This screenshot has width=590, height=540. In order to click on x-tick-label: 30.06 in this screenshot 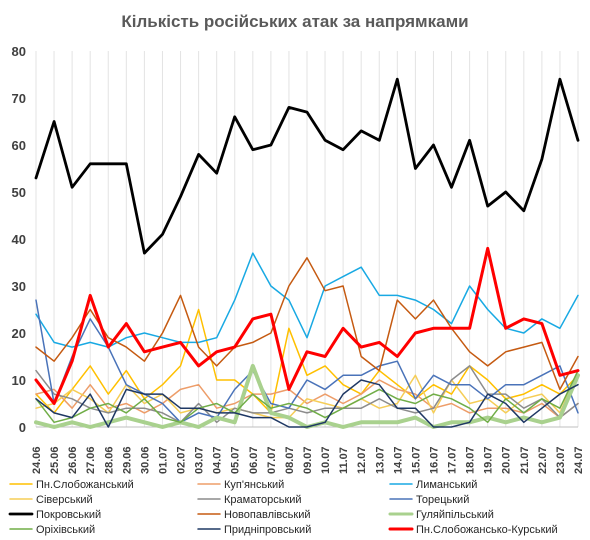, I will do `click(145, 460)`.